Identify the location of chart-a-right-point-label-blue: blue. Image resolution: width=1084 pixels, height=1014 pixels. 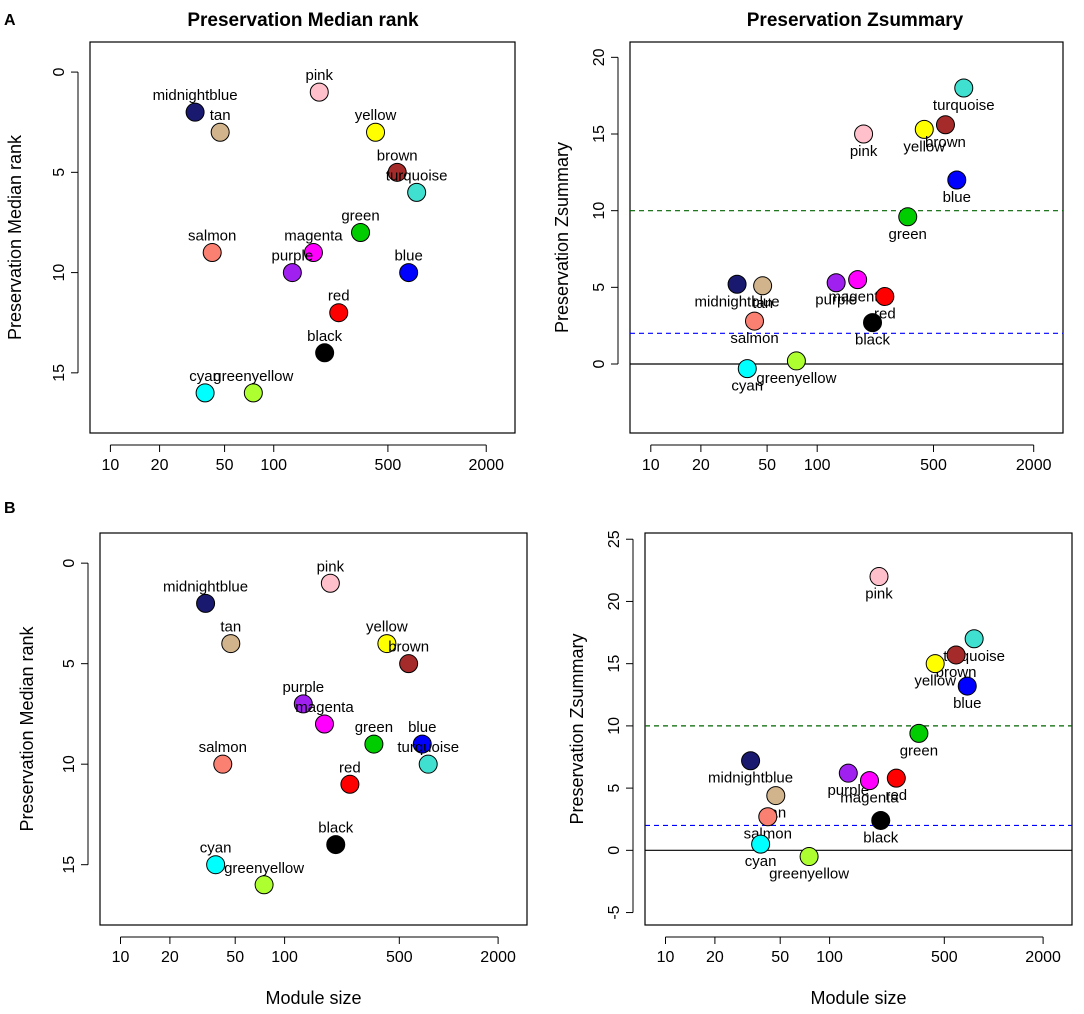
(957, 197).